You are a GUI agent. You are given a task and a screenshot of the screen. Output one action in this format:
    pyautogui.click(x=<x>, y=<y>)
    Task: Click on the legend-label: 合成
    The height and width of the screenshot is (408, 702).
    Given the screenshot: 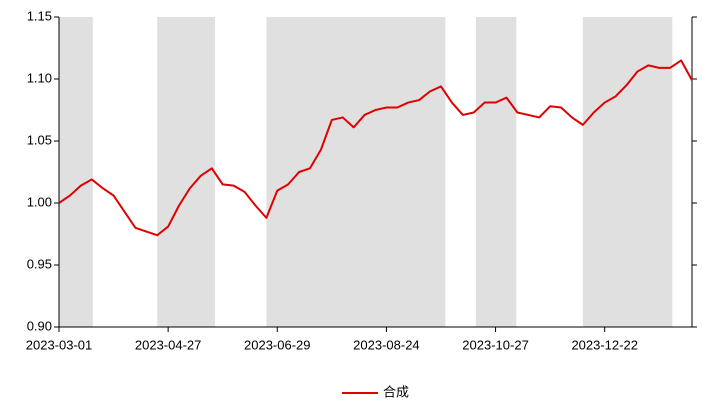 What is the action you would take?
    pyautogui.click(x=396, y=391)
    